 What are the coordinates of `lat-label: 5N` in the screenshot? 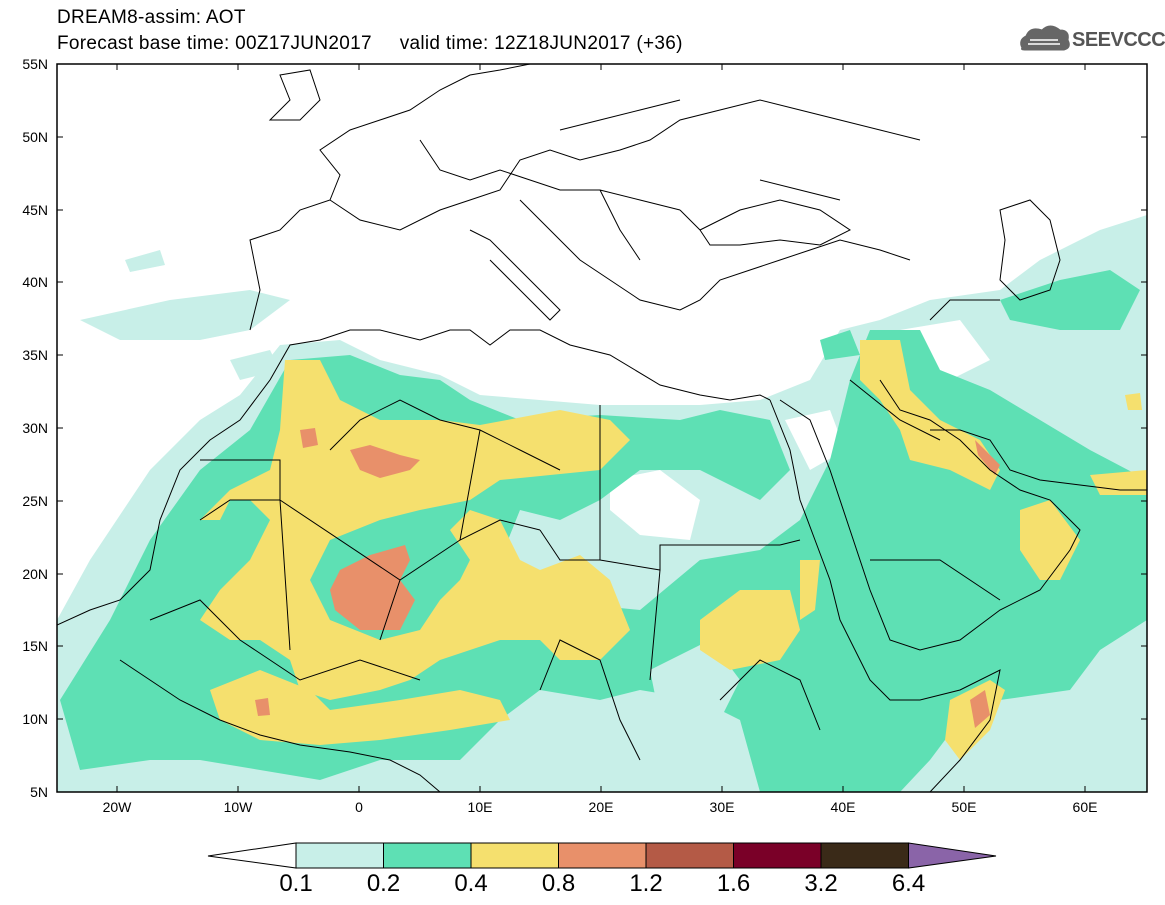 It's located at (39, 792).